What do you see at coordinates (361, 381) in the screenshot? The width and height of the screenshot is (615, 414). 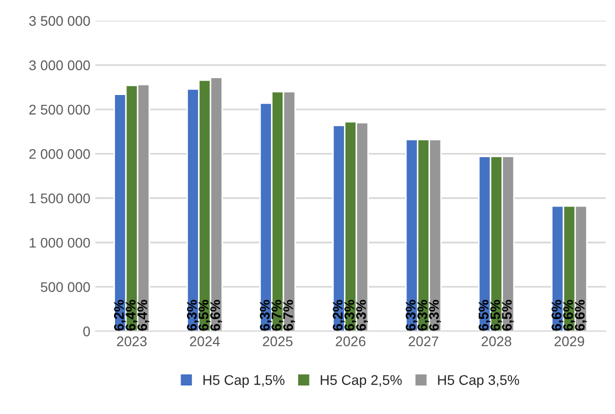 I see `legend-label: H5 Cap 2,5%` at bounding box center [361, 381].